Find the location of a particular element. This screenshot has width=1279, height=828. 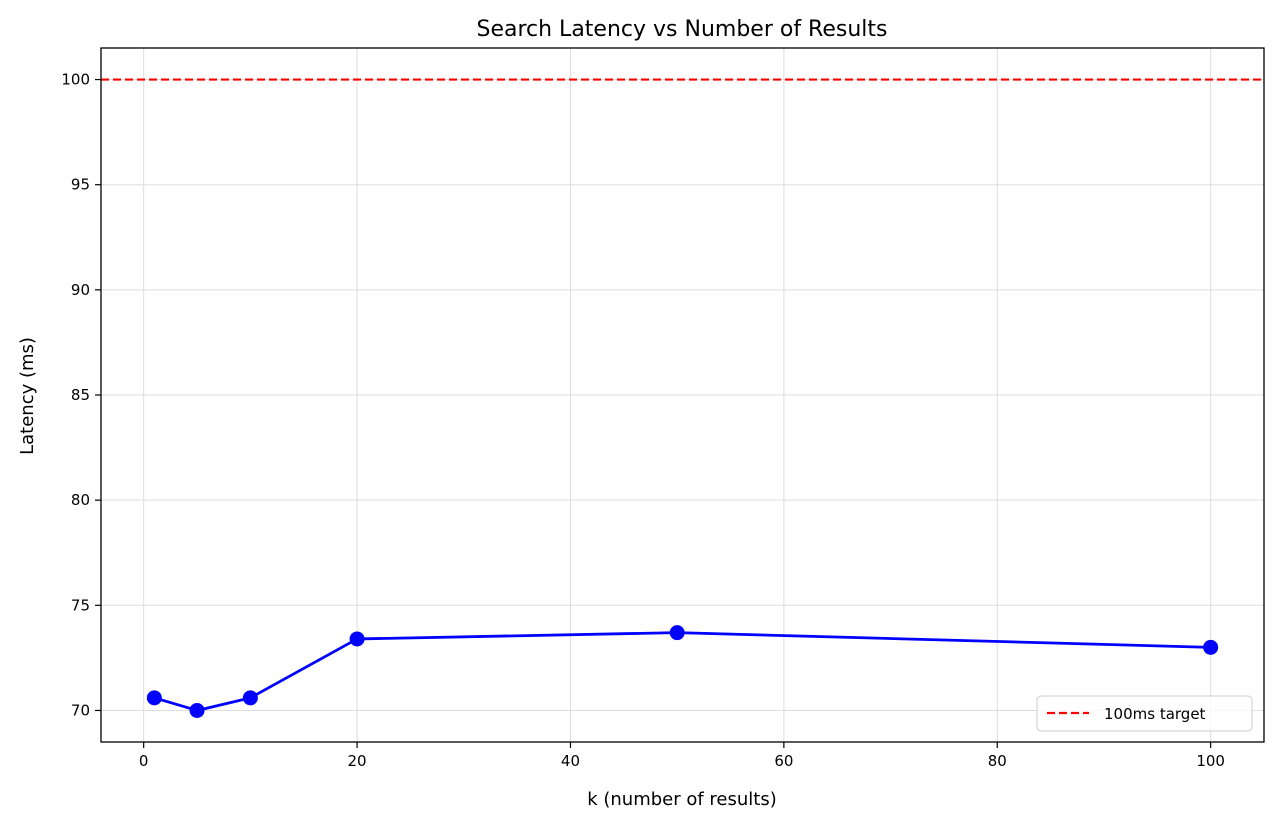

x-tick-label: 40 is located at coordinates (570, 761).